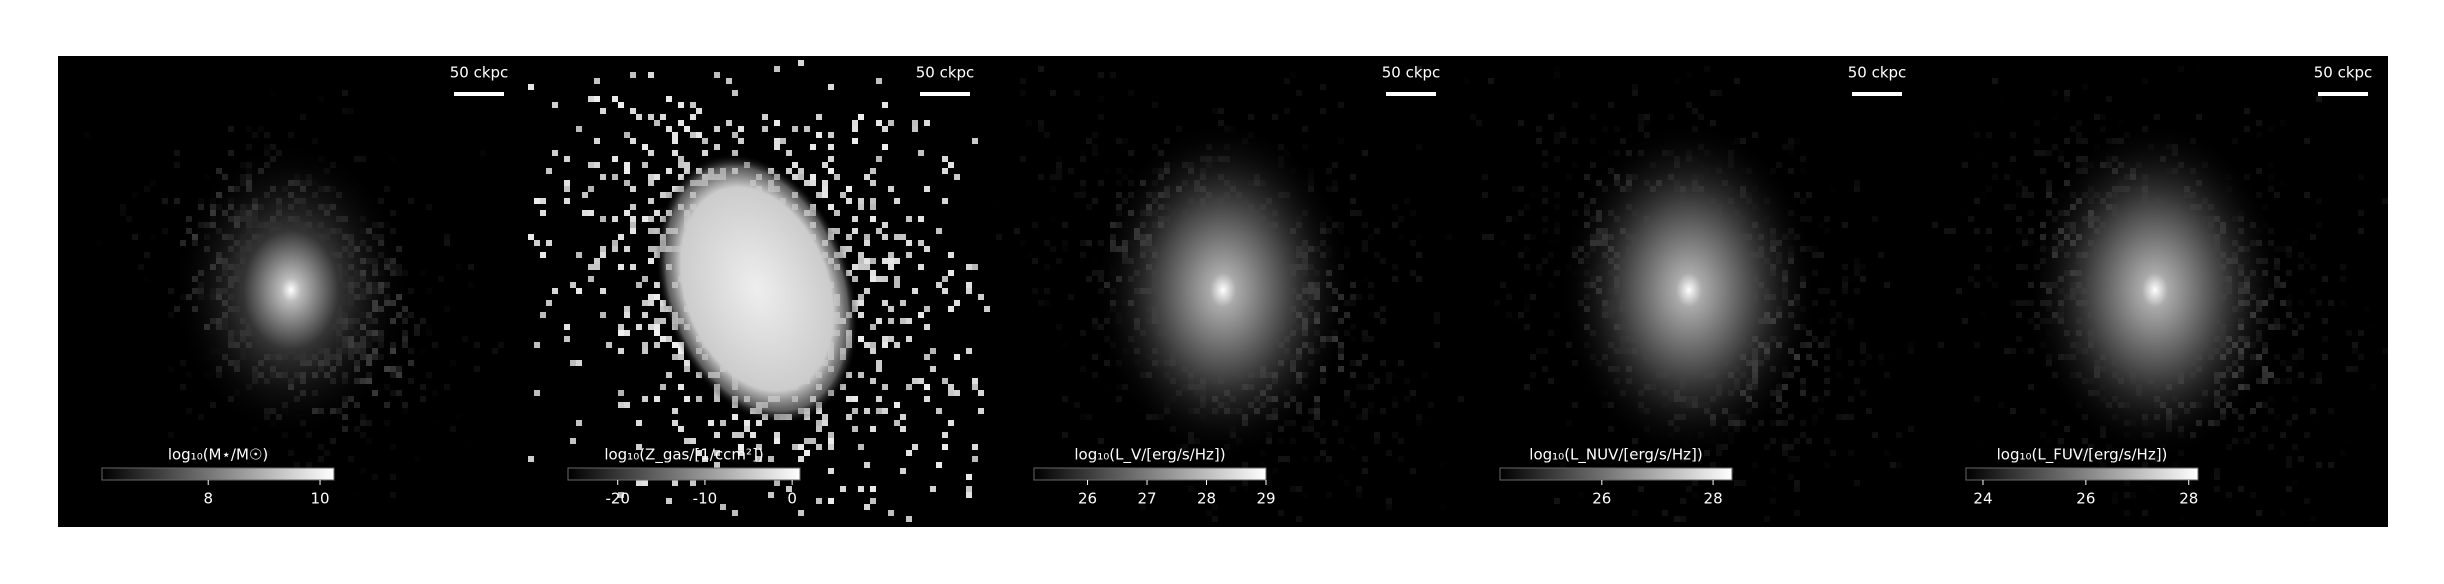 The image size is (2444, 584). Describe the element at coordinates (1150, 474) in the screenshot. I see `colorbar` at that location.